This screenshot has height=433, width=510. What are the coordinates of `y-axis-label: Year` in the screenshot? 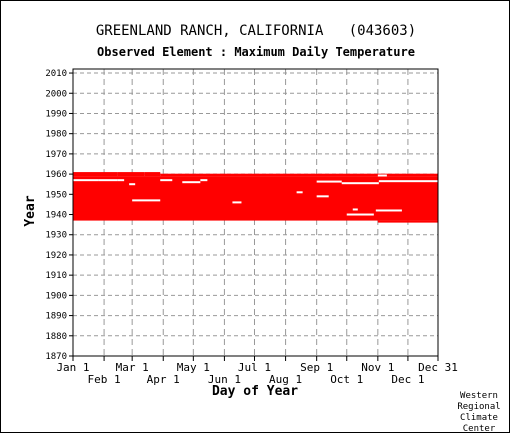 It's located at (30, 210).